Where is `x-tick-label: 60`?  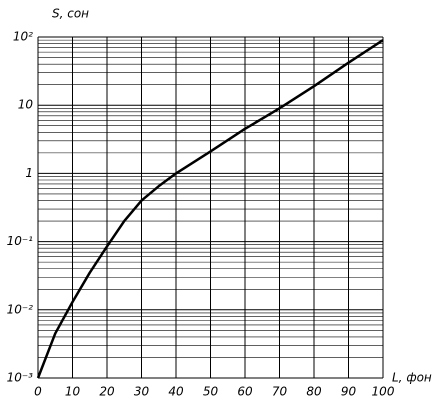 x-tick-label: 60 is located at coordinates (245, 392).